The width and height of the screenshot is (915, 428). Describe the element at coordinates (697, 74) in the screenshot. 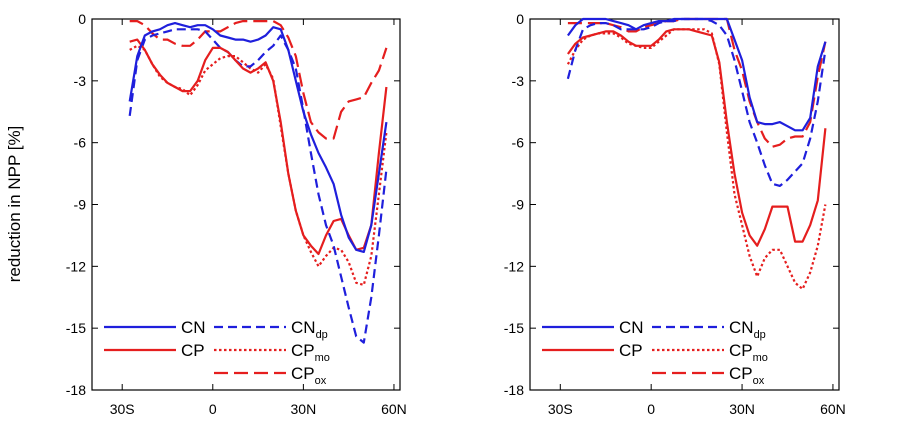

I see `series-line-cn` at that location.